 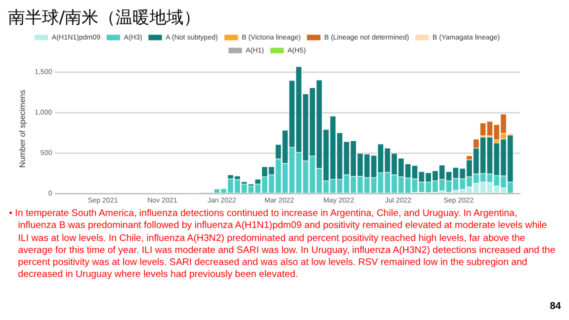 I want to click on text: 84, so click(x=555, y=306).